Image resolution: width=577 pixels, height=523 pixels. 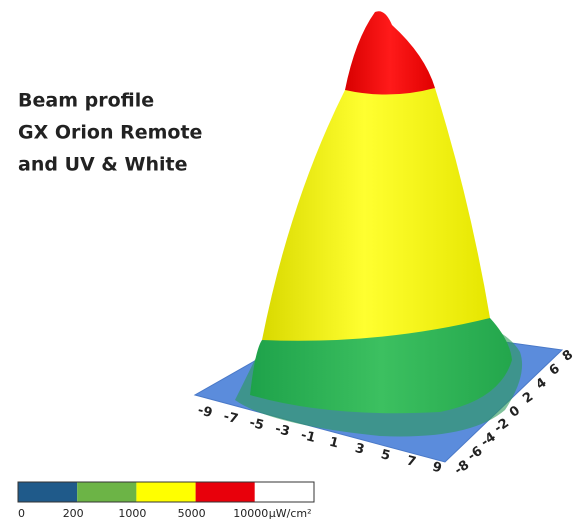 I want to click on title-line: Beam profile, so click(x=86, y=101).